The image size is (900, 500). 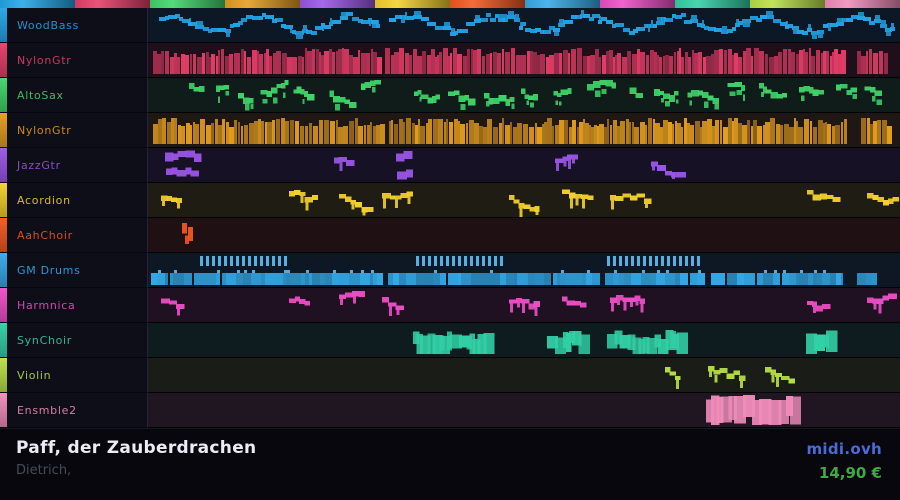 What do you see at coordinates (74, 60) in the screenshot?
I see `sidebar-item-nylongtr-2: NylonGtr` at bounding box center [74, 60].